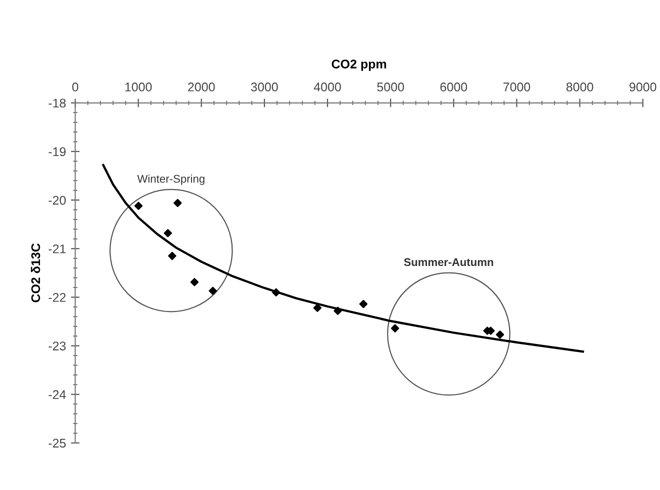 The height and width of the screenshot is (490, 660). Describe the element at coordinates (516, 87) in the screenshot. I see `x-tick-label: 7000` at that location.